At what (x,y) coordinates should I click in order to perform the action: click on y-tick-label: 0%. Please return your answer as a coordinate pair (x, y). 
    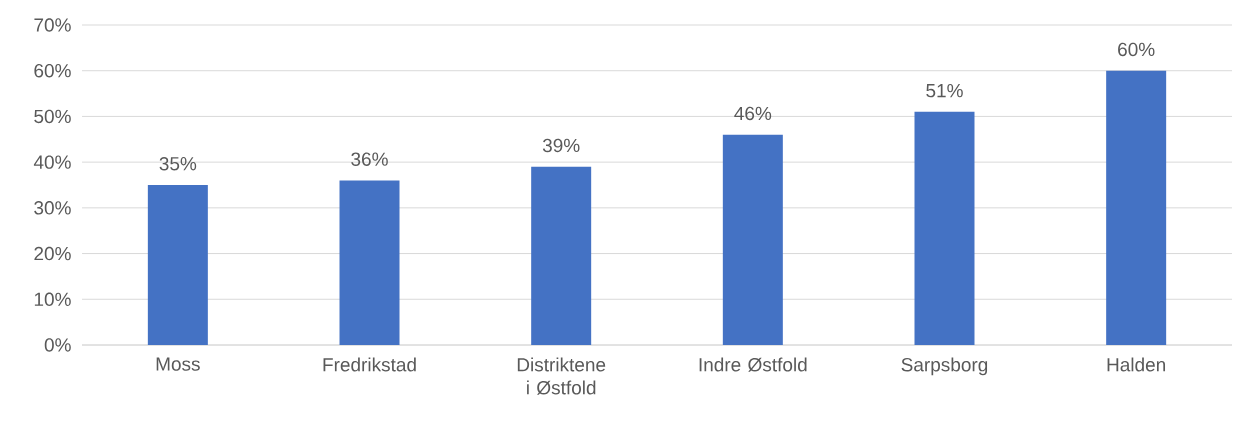
    Looking at the image, I should click on (57, 345).